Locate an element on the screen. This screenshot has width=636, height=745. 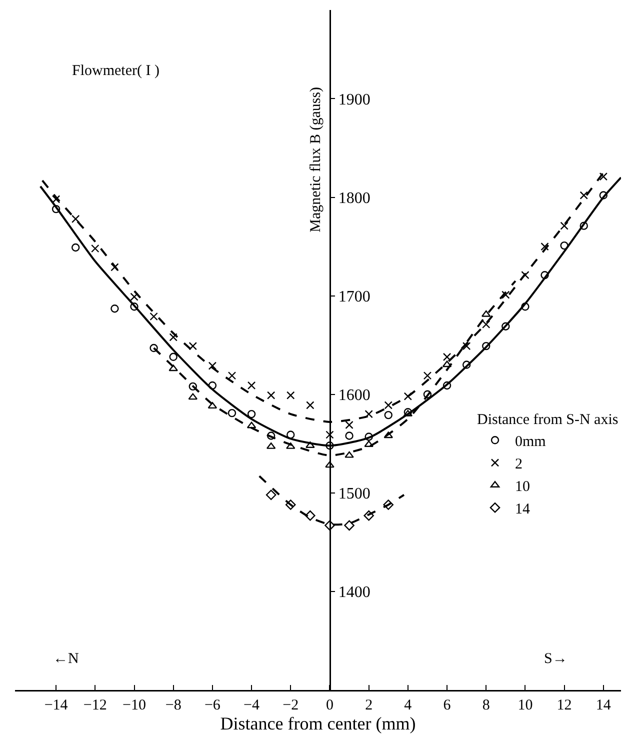
y-tick-label: 1700 is located at coordinates (354, 297).